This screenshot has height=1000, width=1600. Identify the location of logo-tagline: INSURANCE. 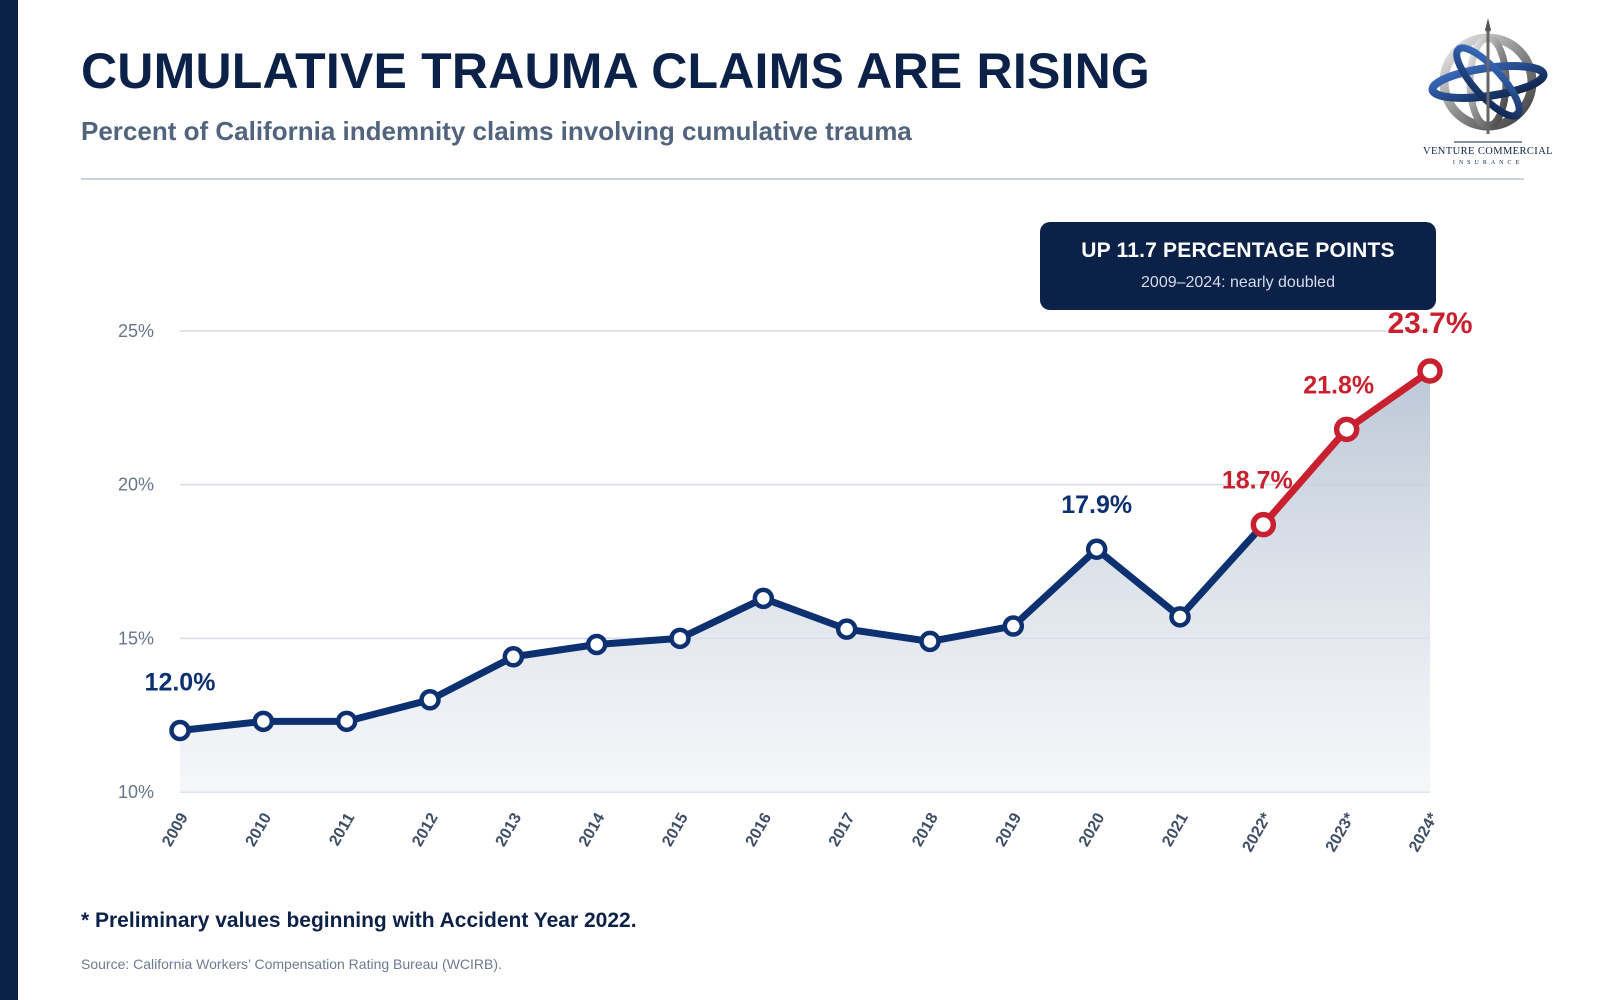
(1488, 163).